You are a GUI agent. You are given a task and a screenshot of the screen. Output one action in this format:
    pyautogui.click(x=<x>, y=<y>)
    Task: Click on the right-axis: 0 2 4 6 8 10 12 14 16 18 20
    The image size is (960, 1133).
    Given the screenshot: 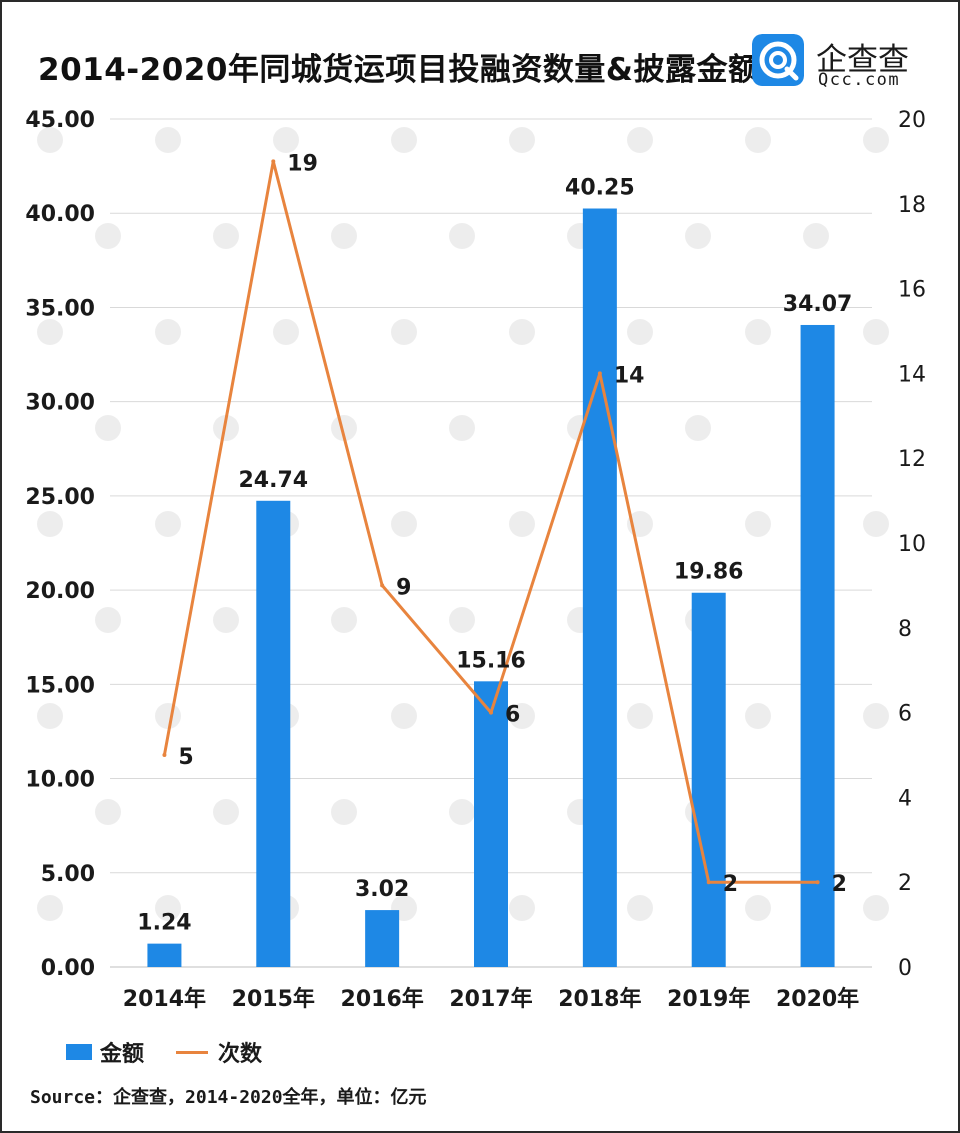 What is the action you would take?
    pyautogui.click(x=912, y=544)
    